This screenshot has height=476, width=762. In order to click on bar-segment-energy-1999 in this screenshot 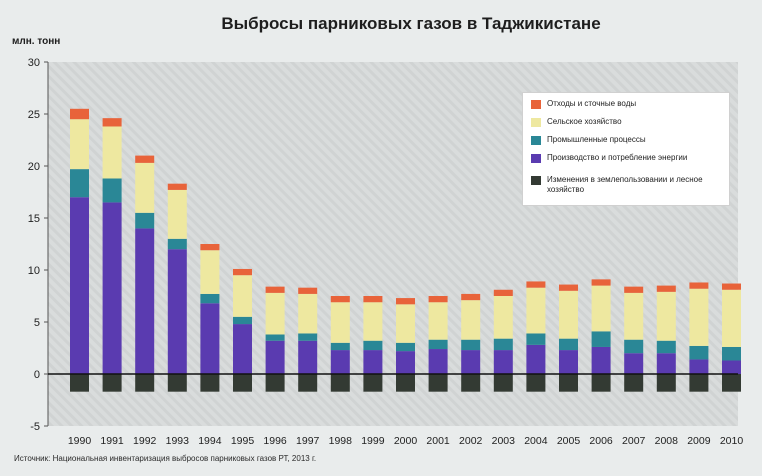, I will do `click(373, 362)`.